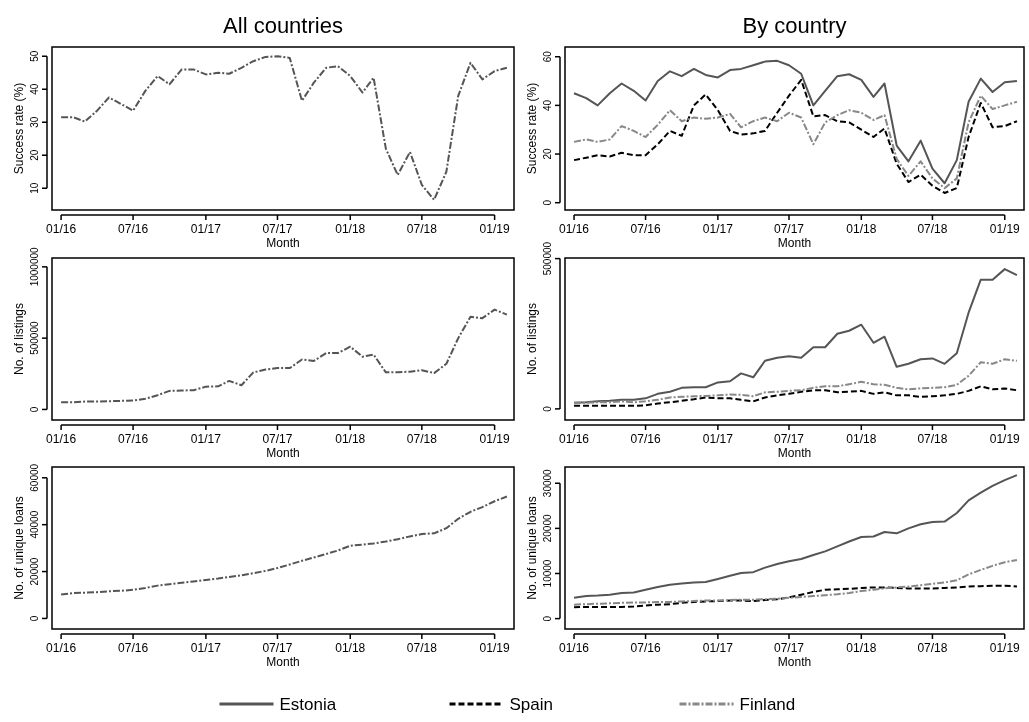  I want to click on chart-title: By country, so click(794, 25).